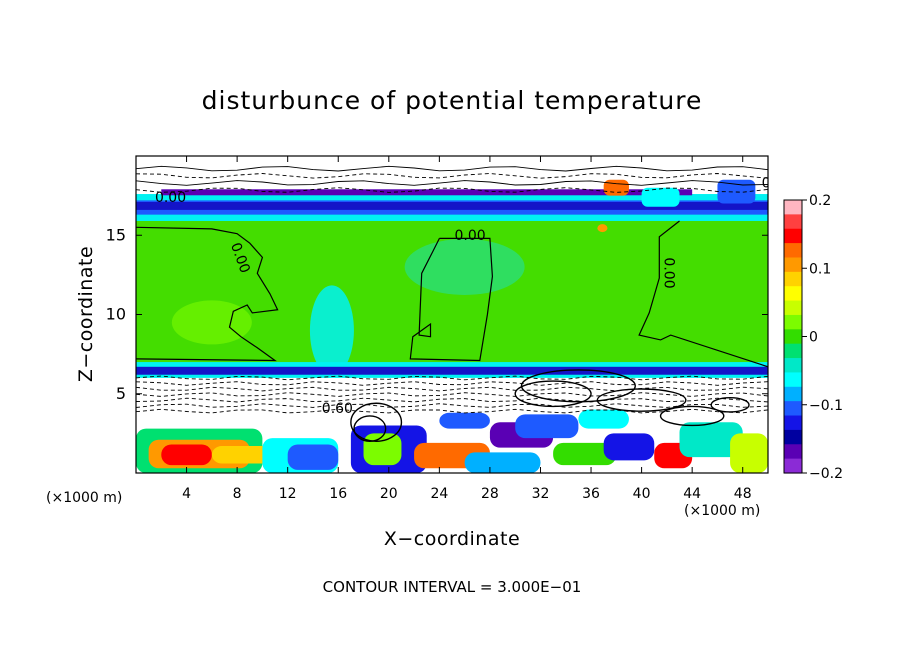 This screenshot has height=654, width=904. I want to click on x-tick-label: 4, so click(186, 494).